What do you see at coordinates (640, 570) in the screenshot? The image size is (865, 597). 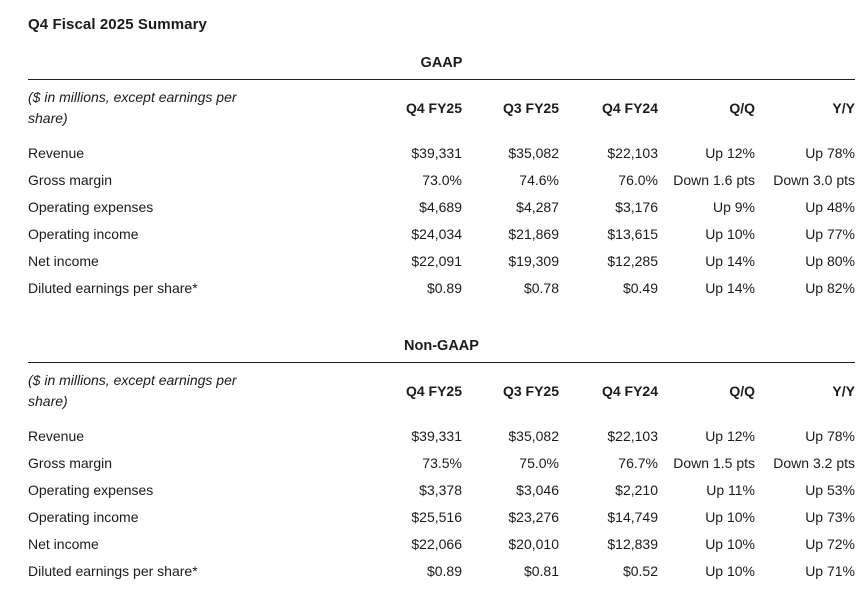 I see `cell-value: $0.52` at bounding box center [640, 570].